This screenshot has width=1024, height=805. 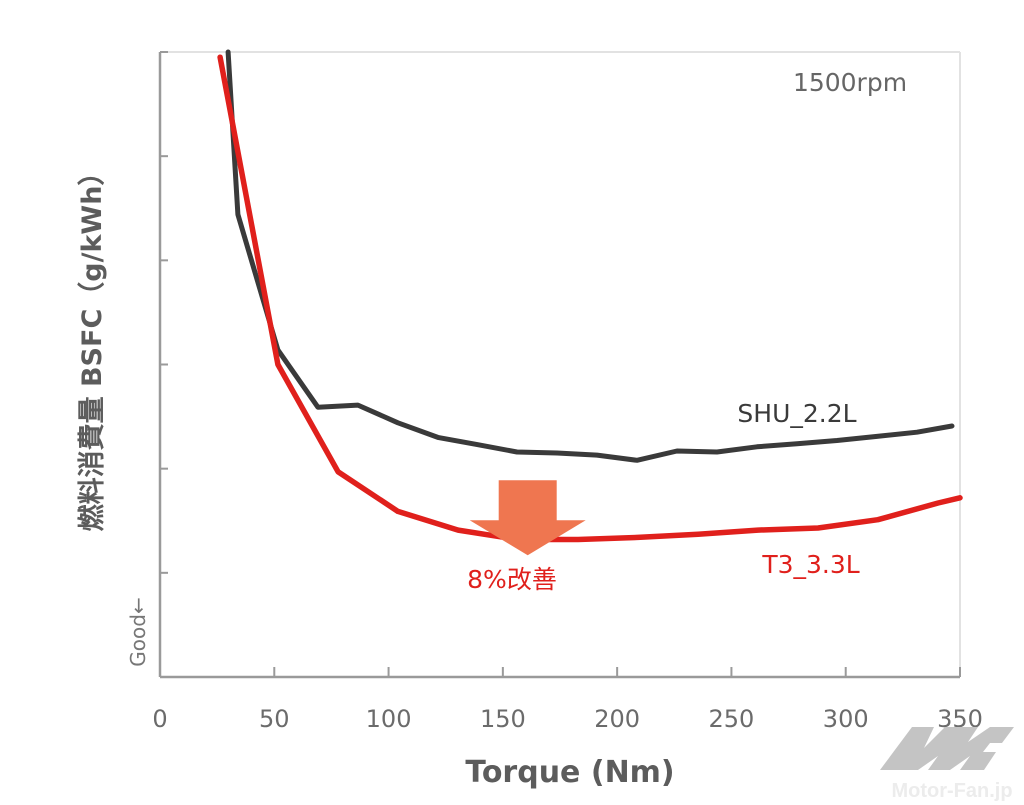 I want to click on x-tick-label: 150, so click(x=503, y=719).